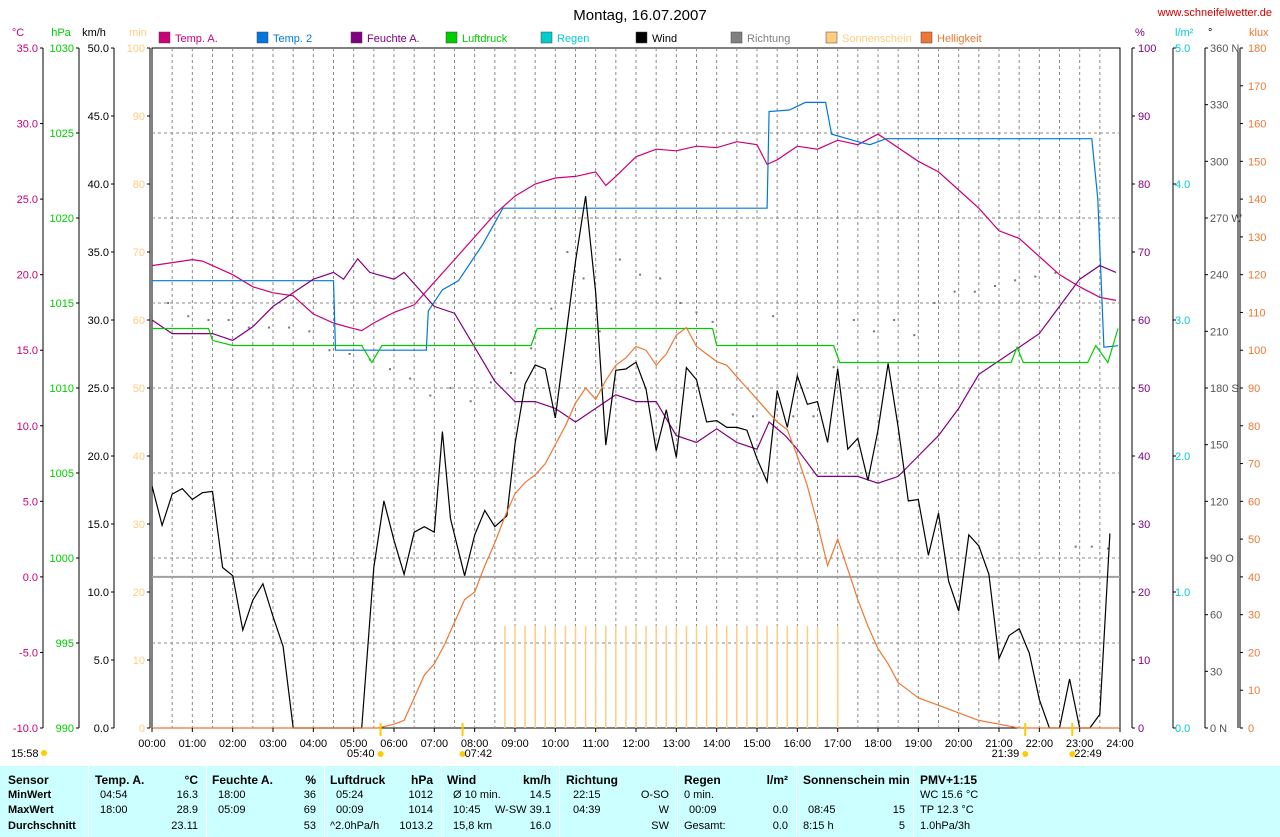 The height and width of the screenshot is (837, 1280). Describe the element at coordinates (540, 795) in the screenshot. I see `stats-wind-avg10: 14.5` at that location.